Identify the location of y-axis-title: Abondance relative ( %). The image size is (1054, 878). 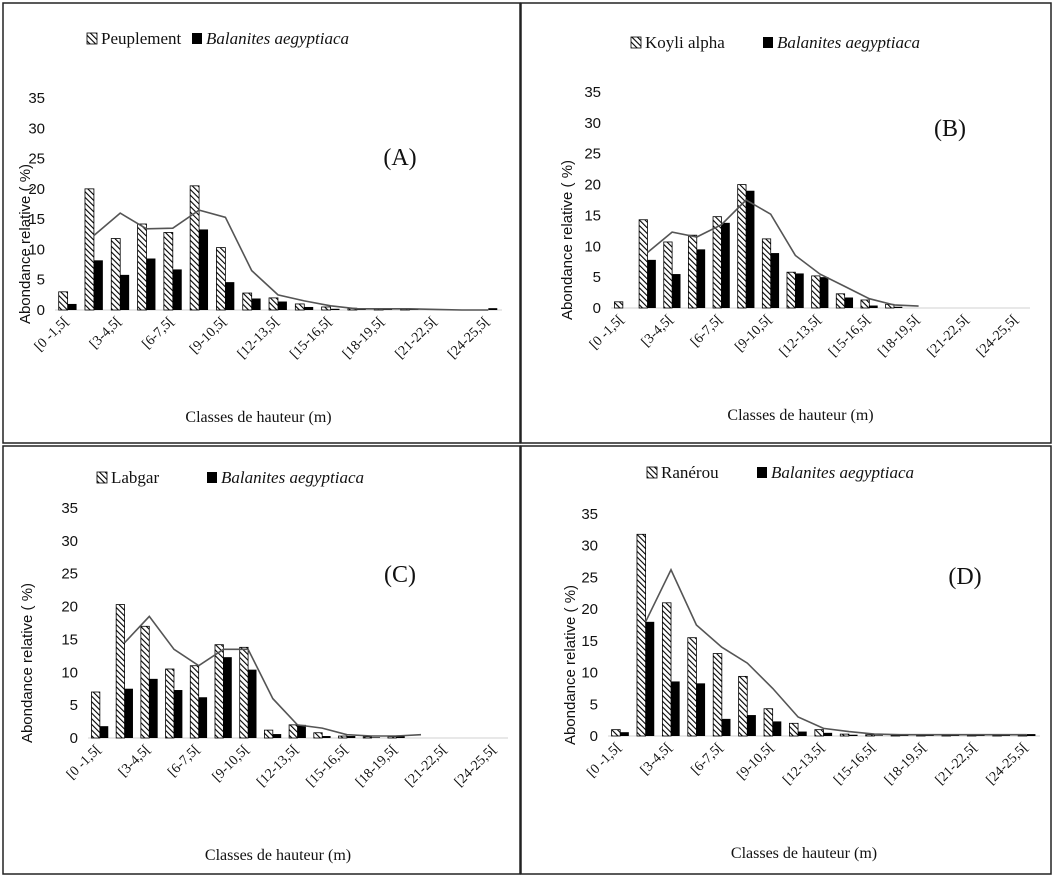
(570, 665).